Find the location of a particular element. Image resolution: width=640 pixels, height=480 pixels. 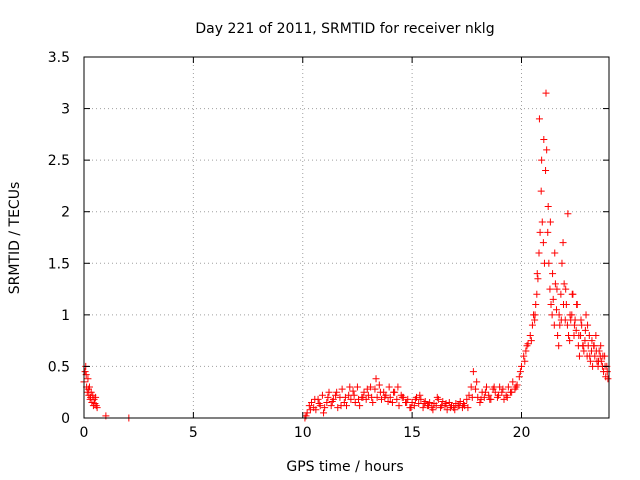

x-tick-label: 15 is located at coordinates (412, 433).